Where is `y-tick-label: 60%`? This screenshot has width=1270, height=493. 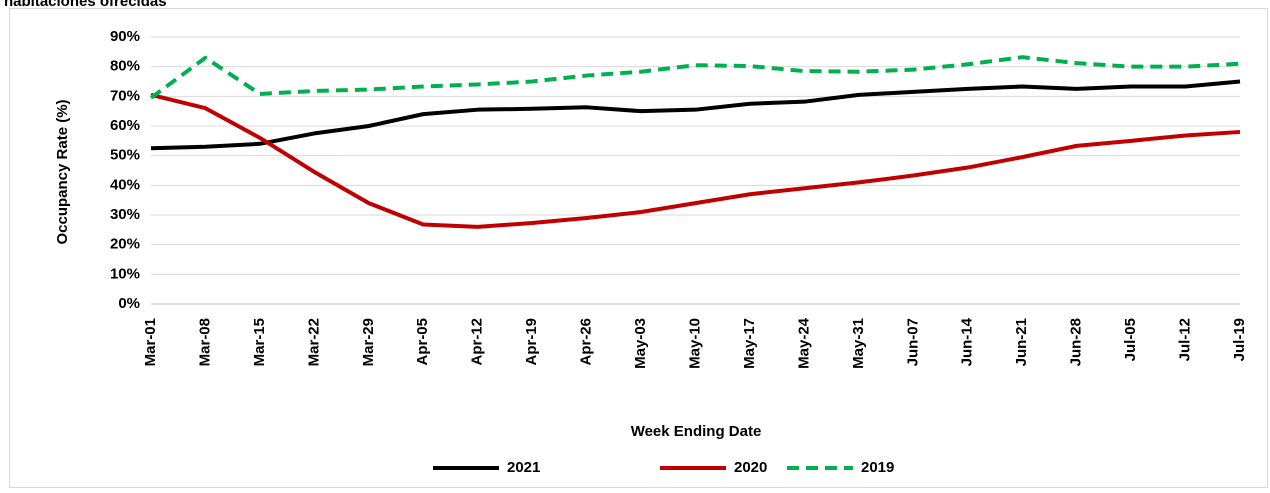 y-tick-label: 60% is located at coordinates (125, 125).